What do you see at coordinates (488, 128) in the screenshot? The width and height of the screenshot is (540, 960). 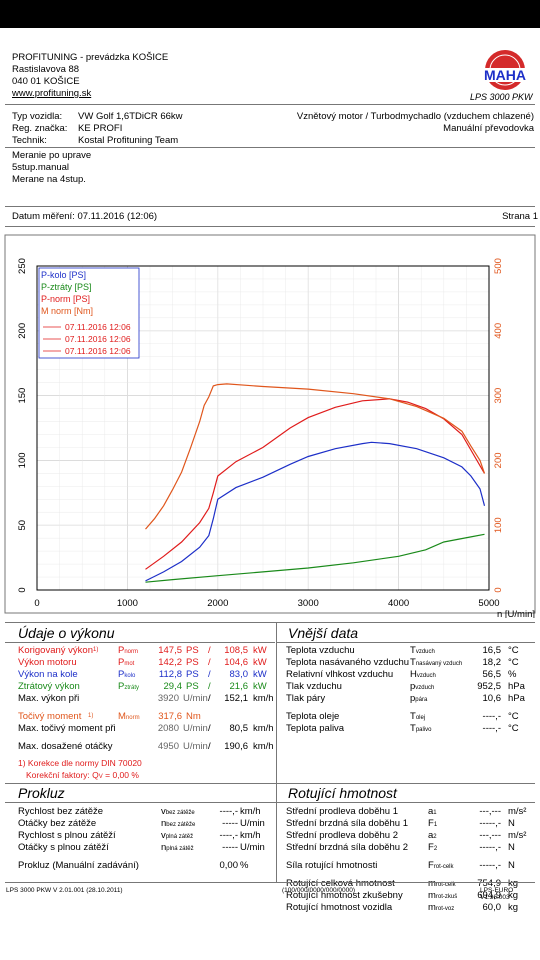 I see `gearbox-type: Manuální převodovka` at bounding box center [488, 128].